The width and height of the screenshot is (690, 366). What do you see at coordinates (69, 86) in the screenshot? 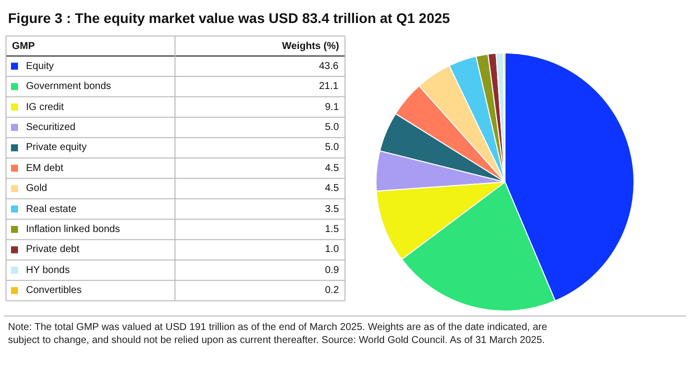
I see `legend-label: Government bonds` at bounding box center [69, 86].